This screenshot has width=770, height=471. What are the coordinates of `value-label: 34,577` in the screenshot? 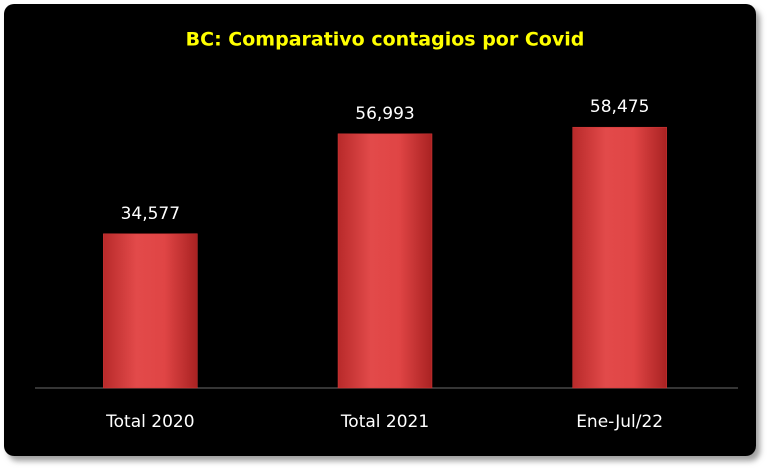 It's located at (150, 214).